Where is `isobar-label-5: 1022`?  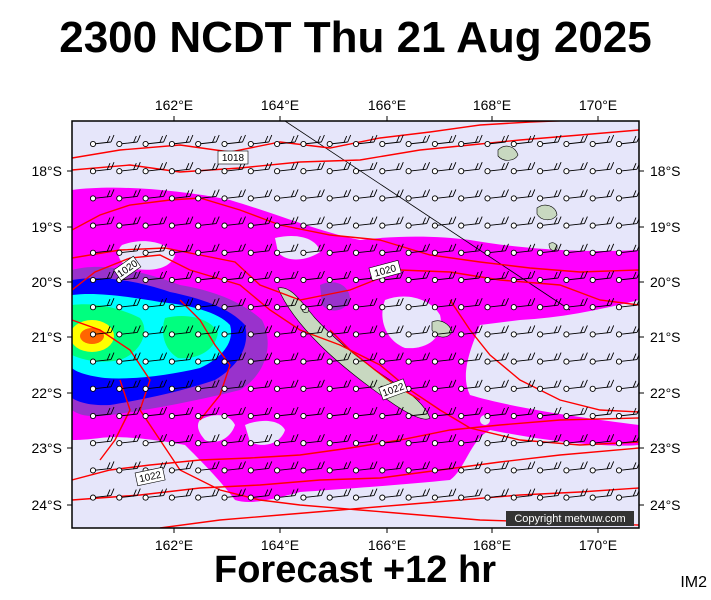
isobar-label-5: 1022 is located at coordinates (150, 476).